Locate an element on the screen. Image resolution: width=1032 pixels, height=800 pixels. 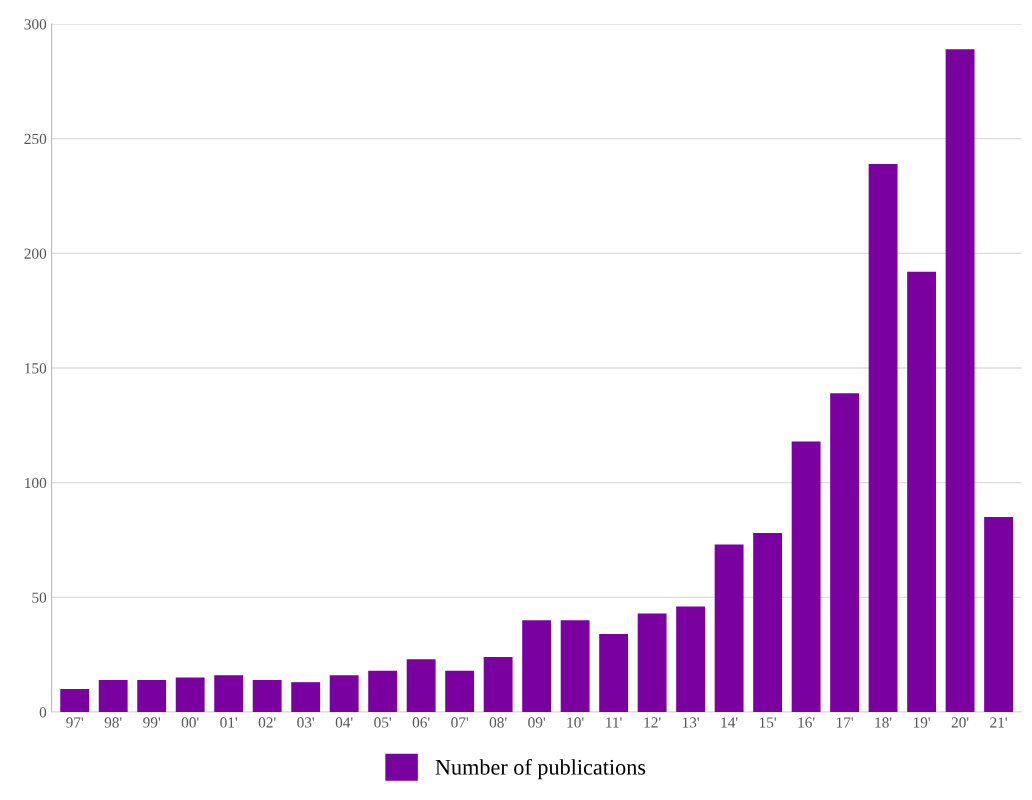
x-tick-label: 99' is located at coordinates (152, 722).